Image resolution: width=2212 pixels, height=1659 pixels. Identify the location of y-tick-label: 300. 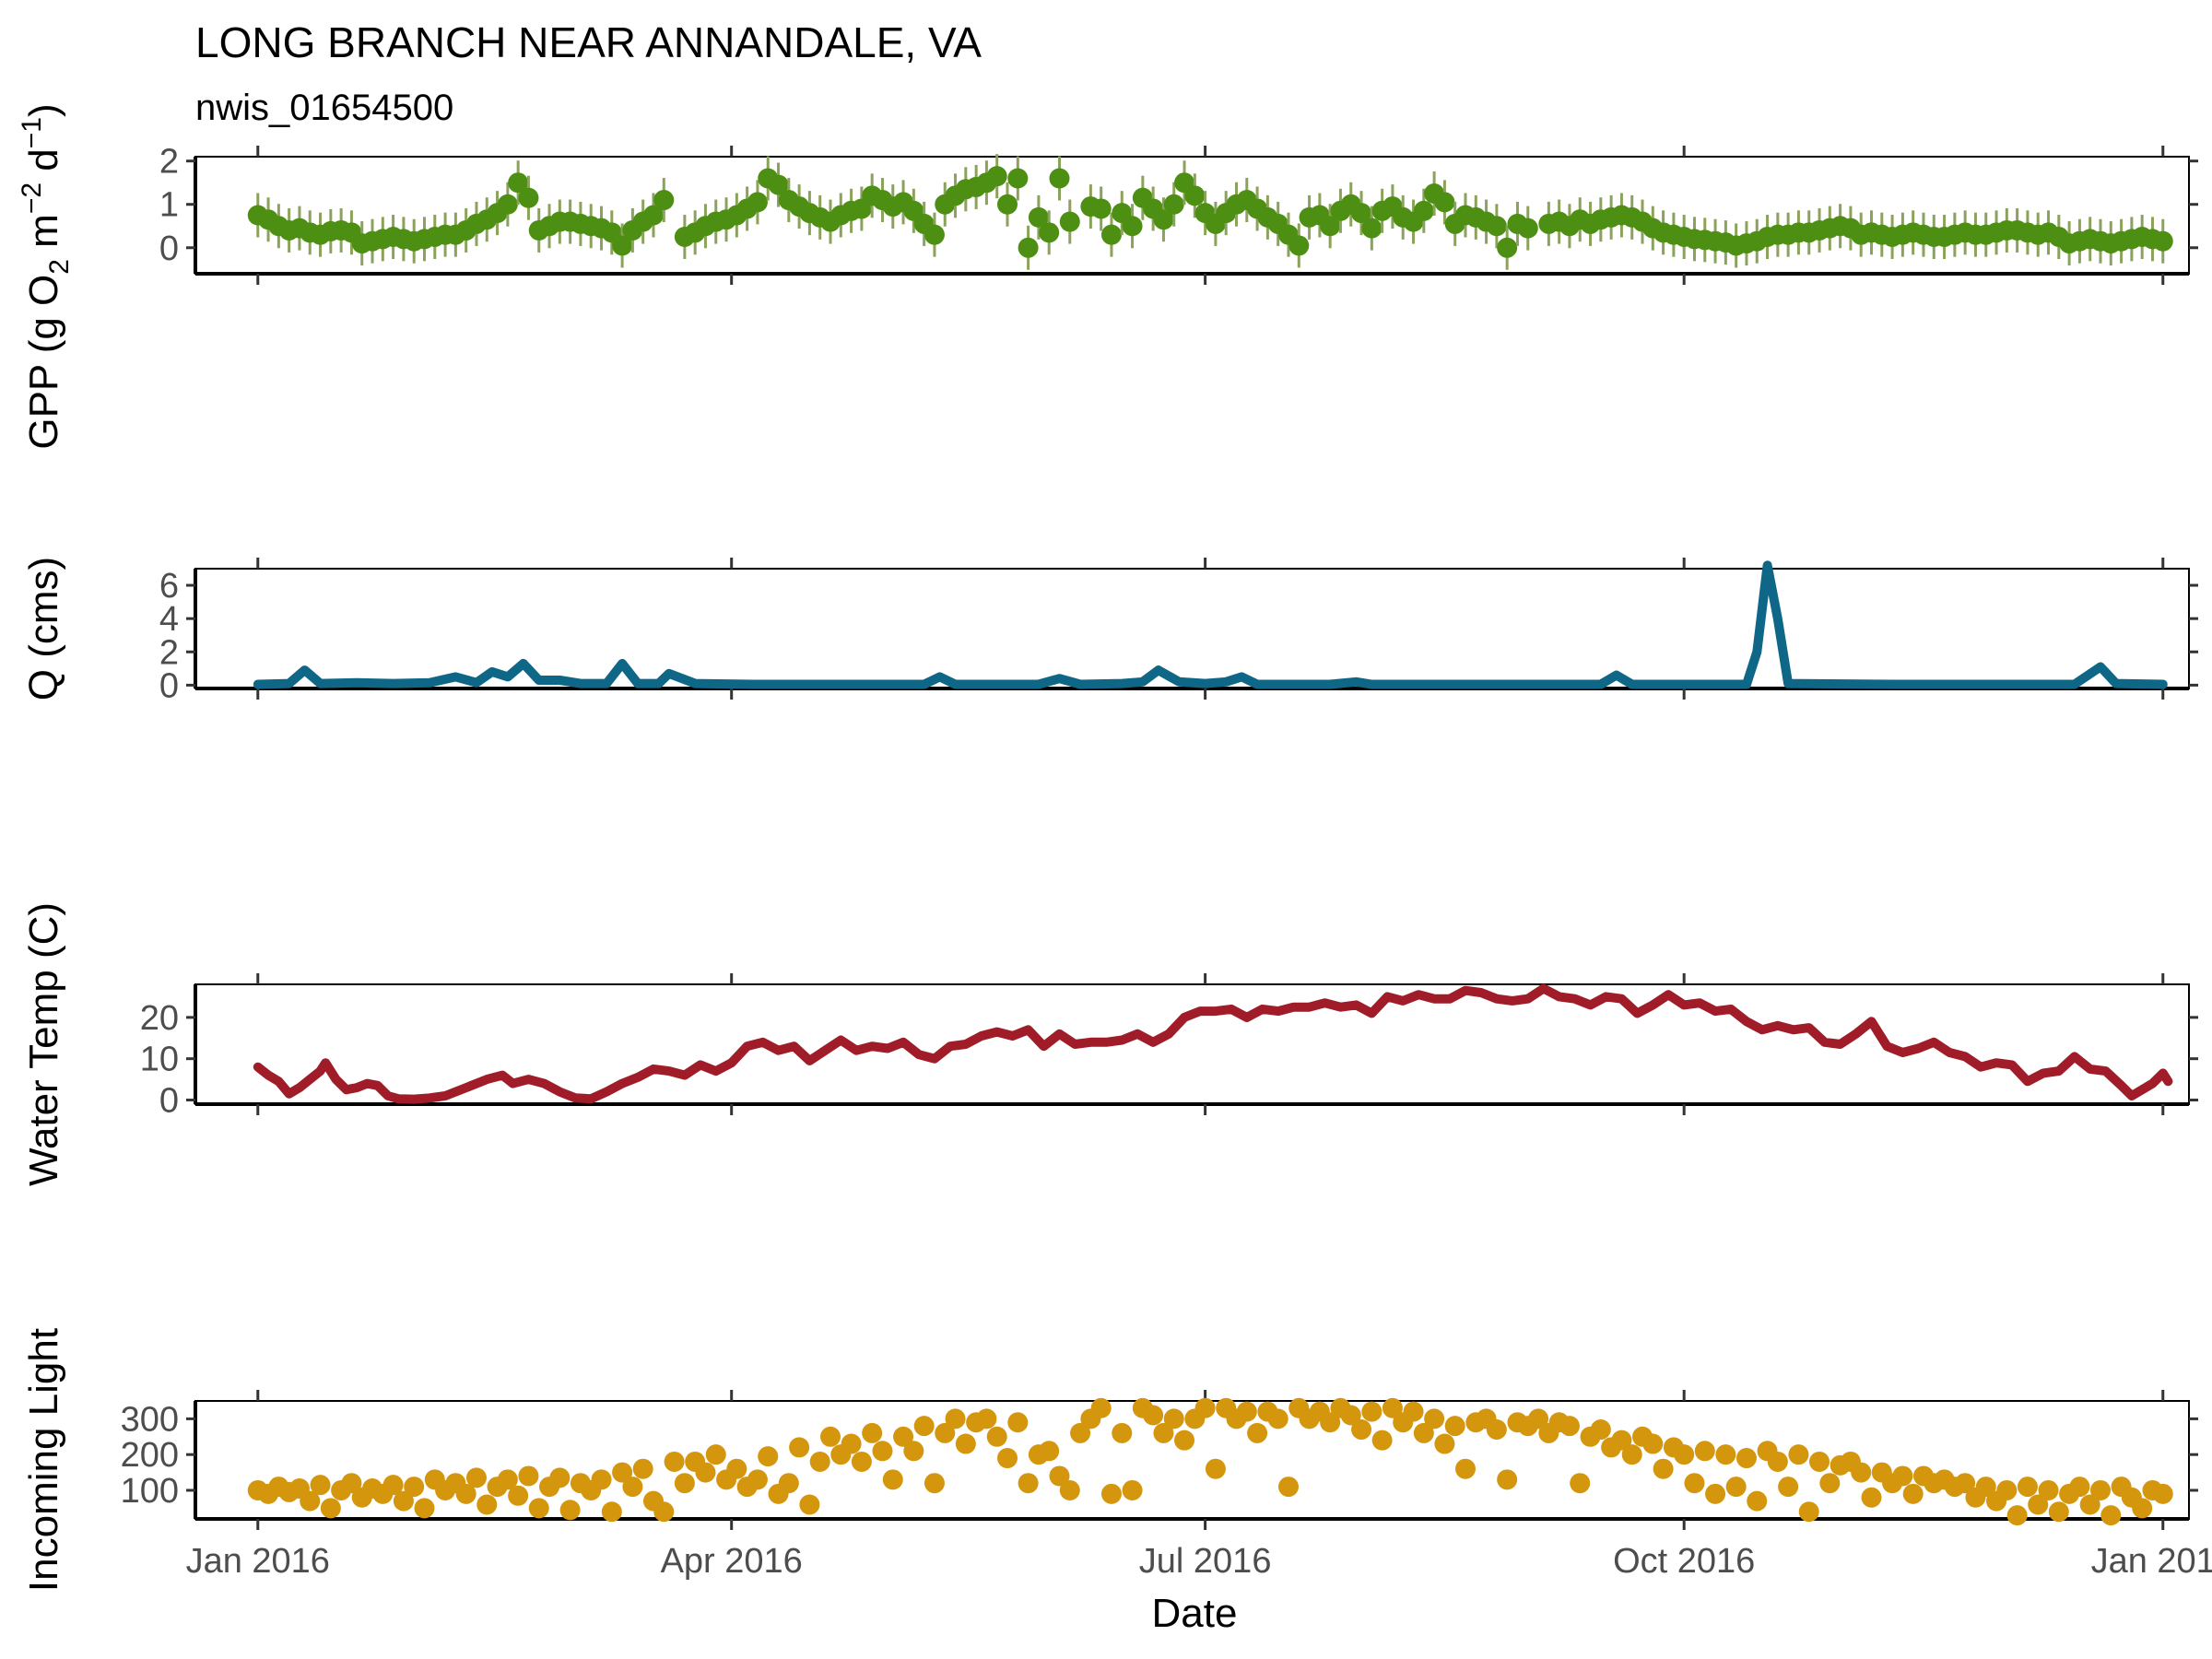
(150, 1419).